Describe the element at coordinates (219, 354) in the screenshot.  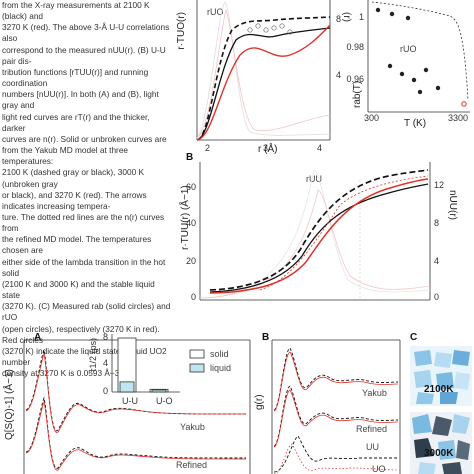
I see `legend-solid: solid` at that location.